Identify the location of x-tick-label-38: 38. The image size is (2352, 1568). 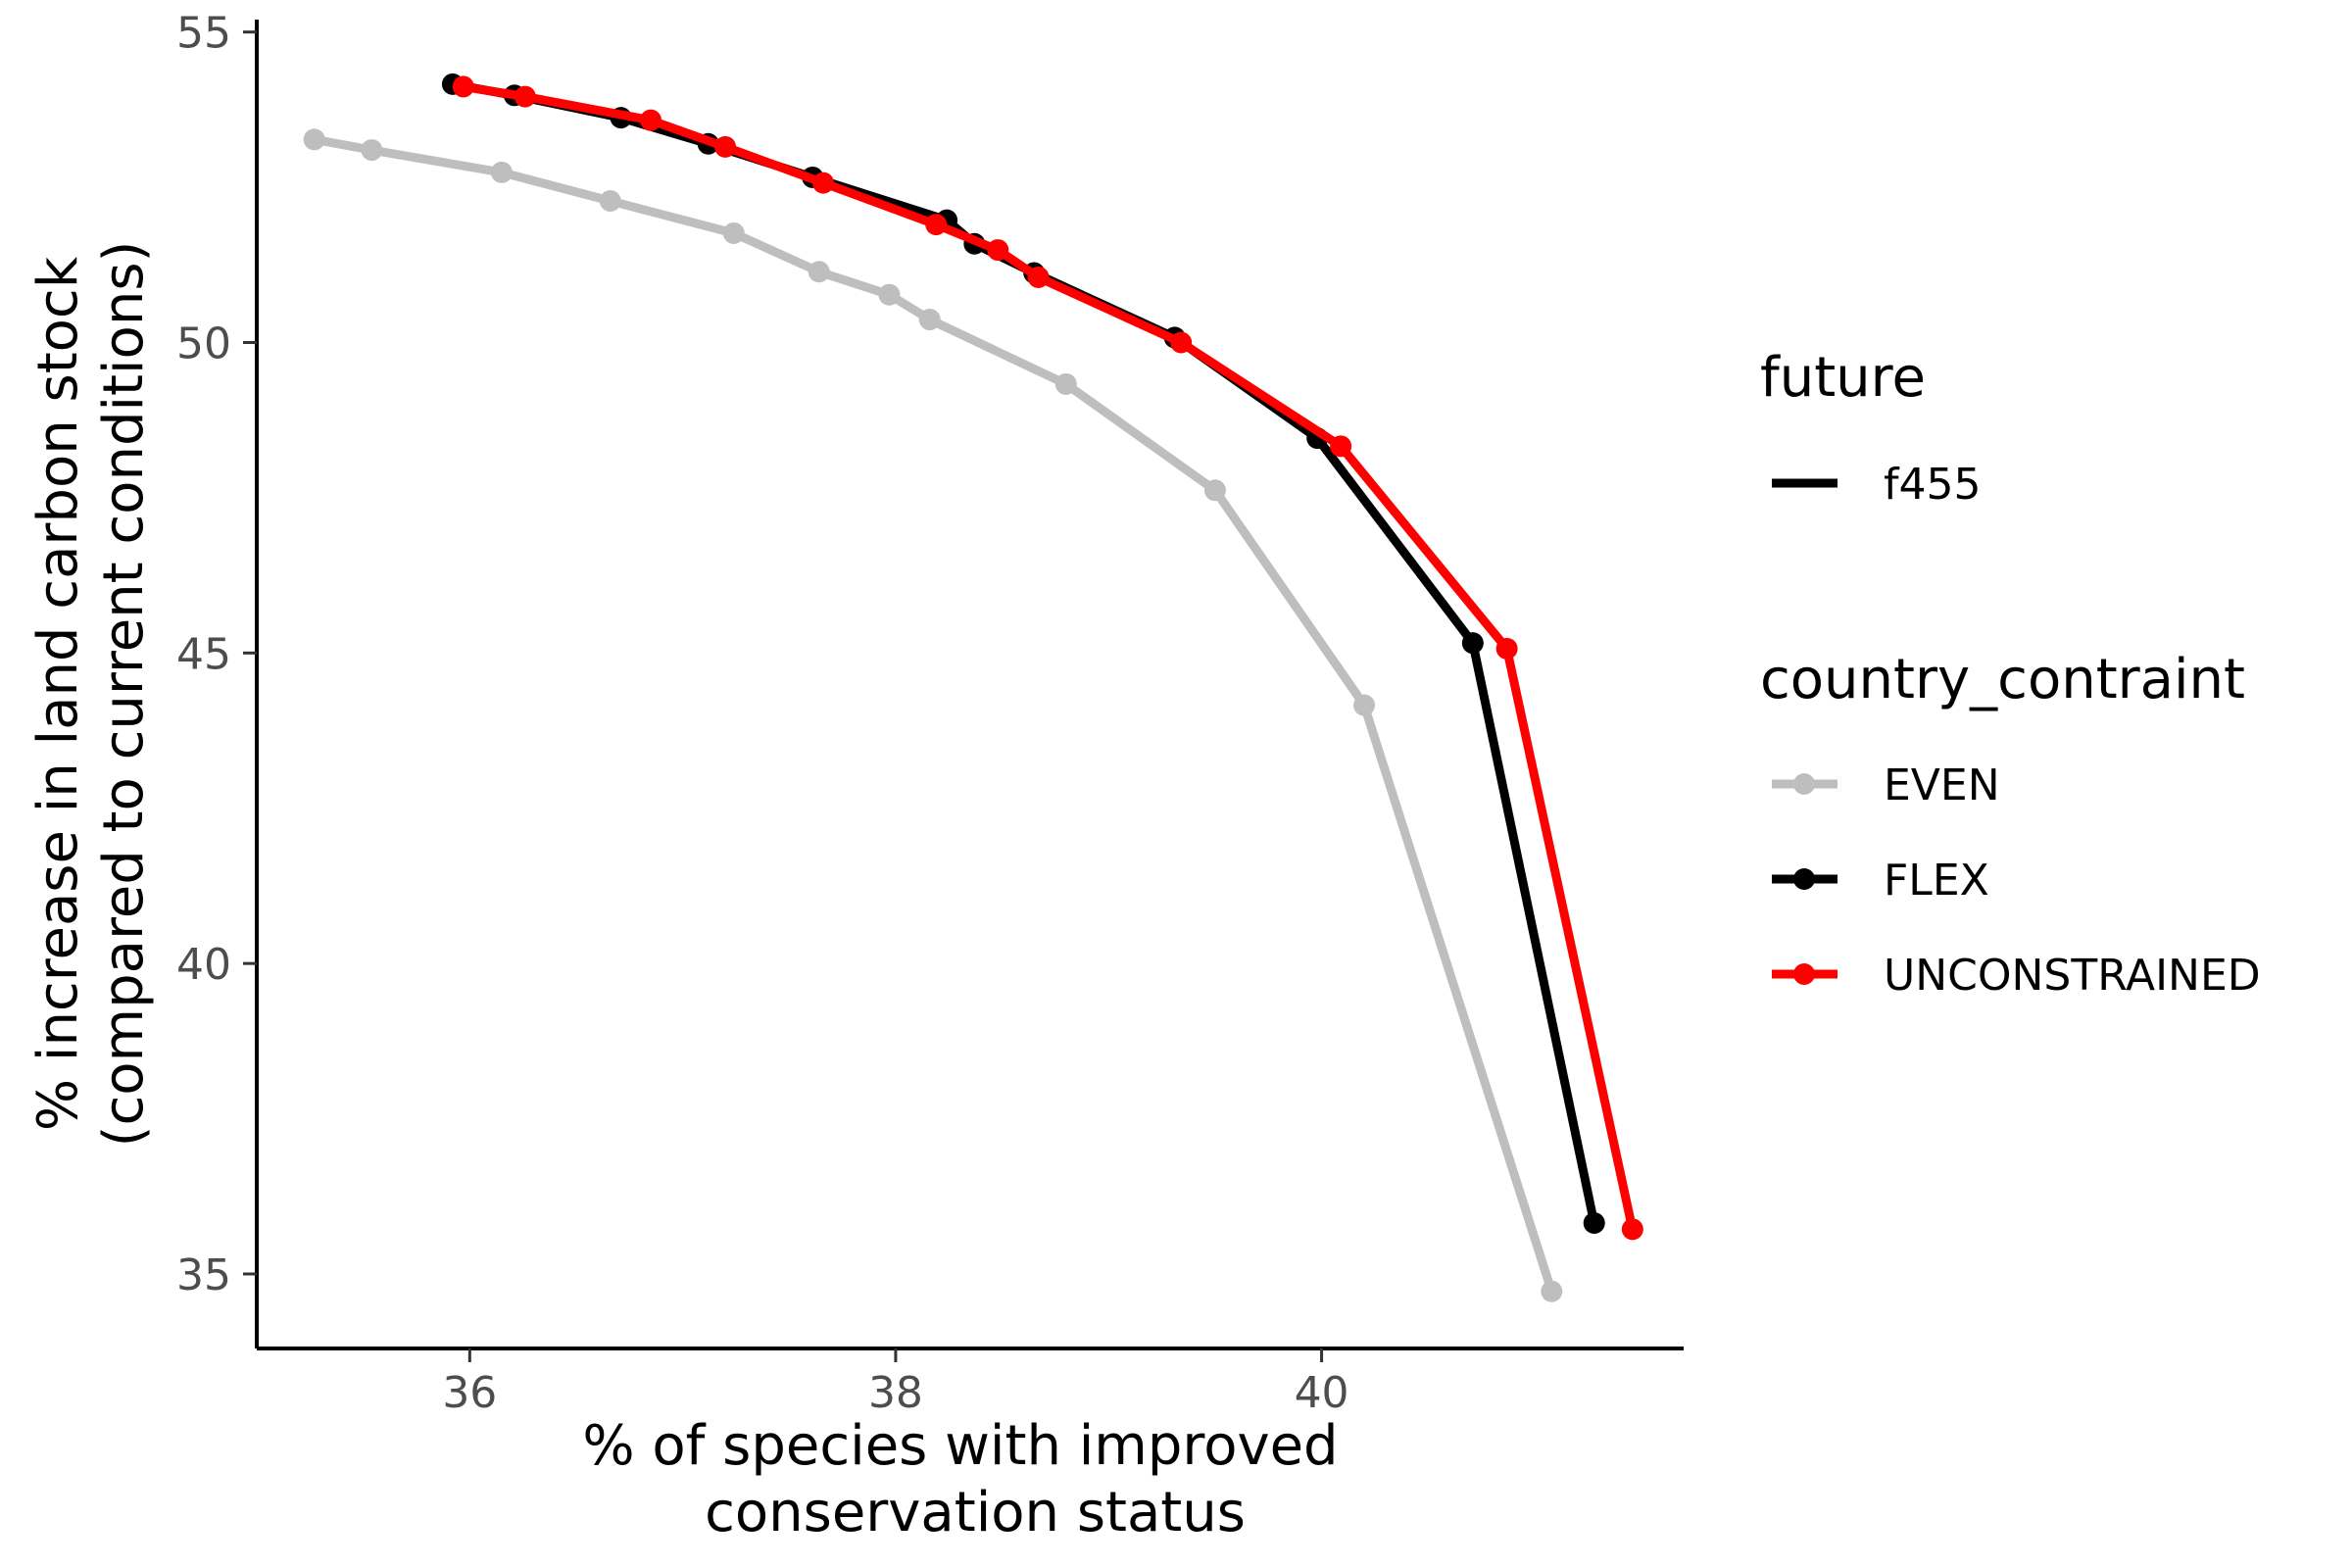
(895, 1393).